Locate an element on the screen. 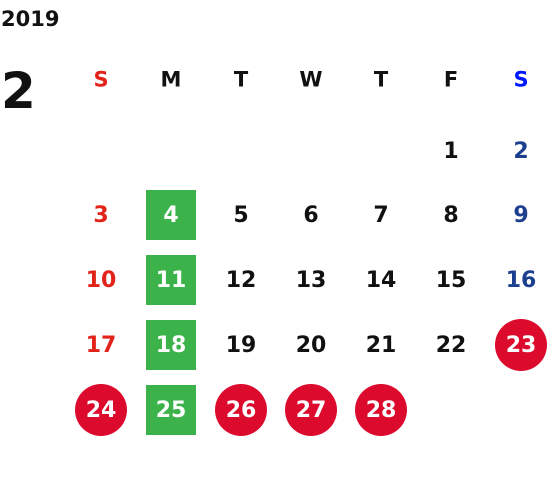 The image size is (548, 503). day-circled: 26 is located at coordinates (241, 410).